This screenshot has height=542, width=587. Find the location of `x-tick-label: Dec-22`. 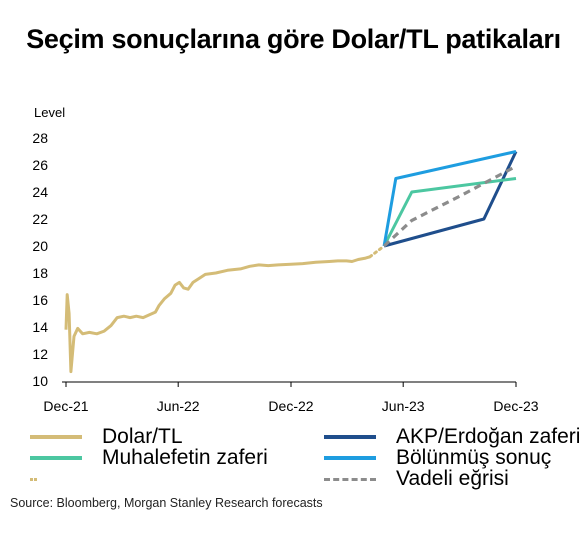

x-tick-label: Dec-22 is located at coordinates (290, 406).